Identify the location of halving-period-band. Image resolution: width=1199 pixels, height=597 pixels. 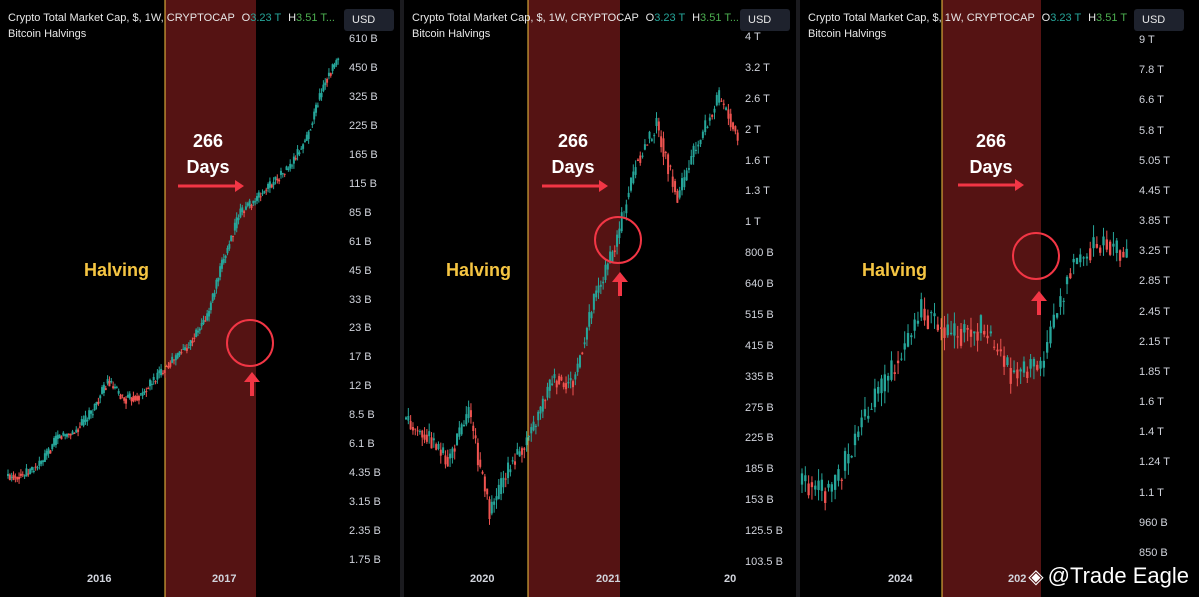
(210, 298).